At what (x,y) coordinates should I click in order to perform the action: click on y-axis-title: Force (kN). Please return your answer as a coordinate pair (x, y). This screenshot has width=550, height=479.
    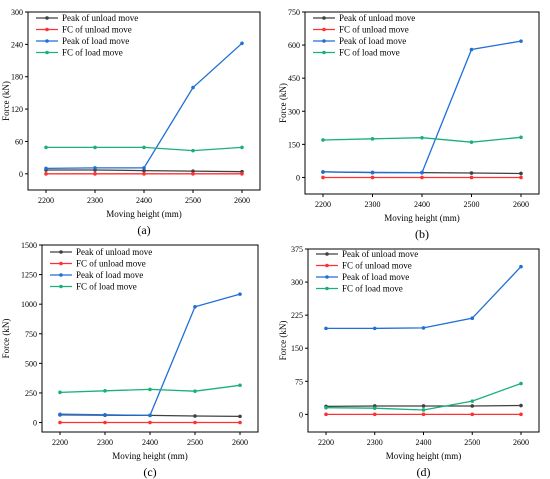
    Looking at the image, I should click on (6, 339).